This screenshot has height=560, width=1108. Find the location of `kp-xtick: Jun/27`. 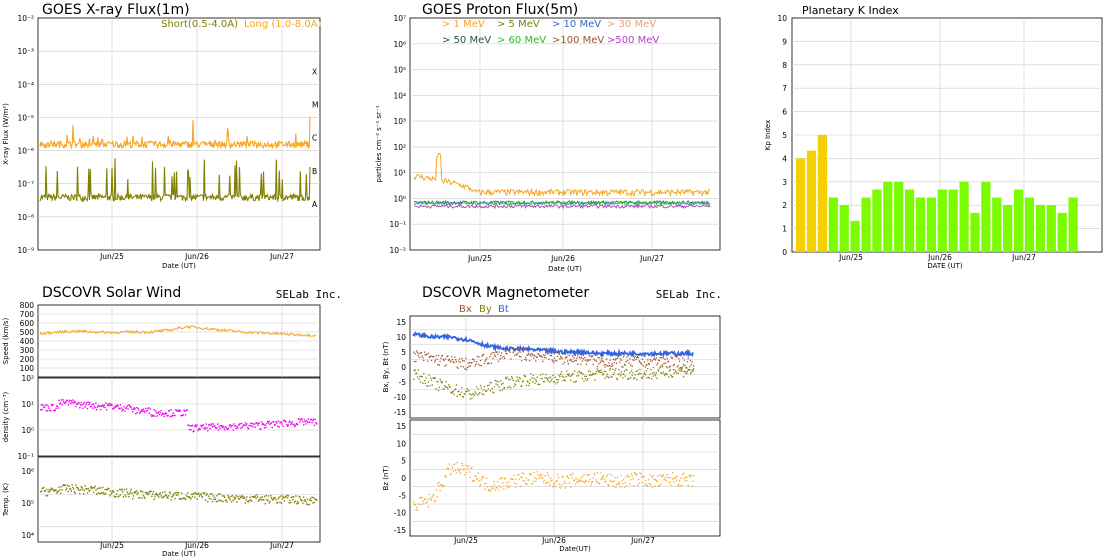

kp-xtick: Jun/27 is located at coordinates (1023, 257).